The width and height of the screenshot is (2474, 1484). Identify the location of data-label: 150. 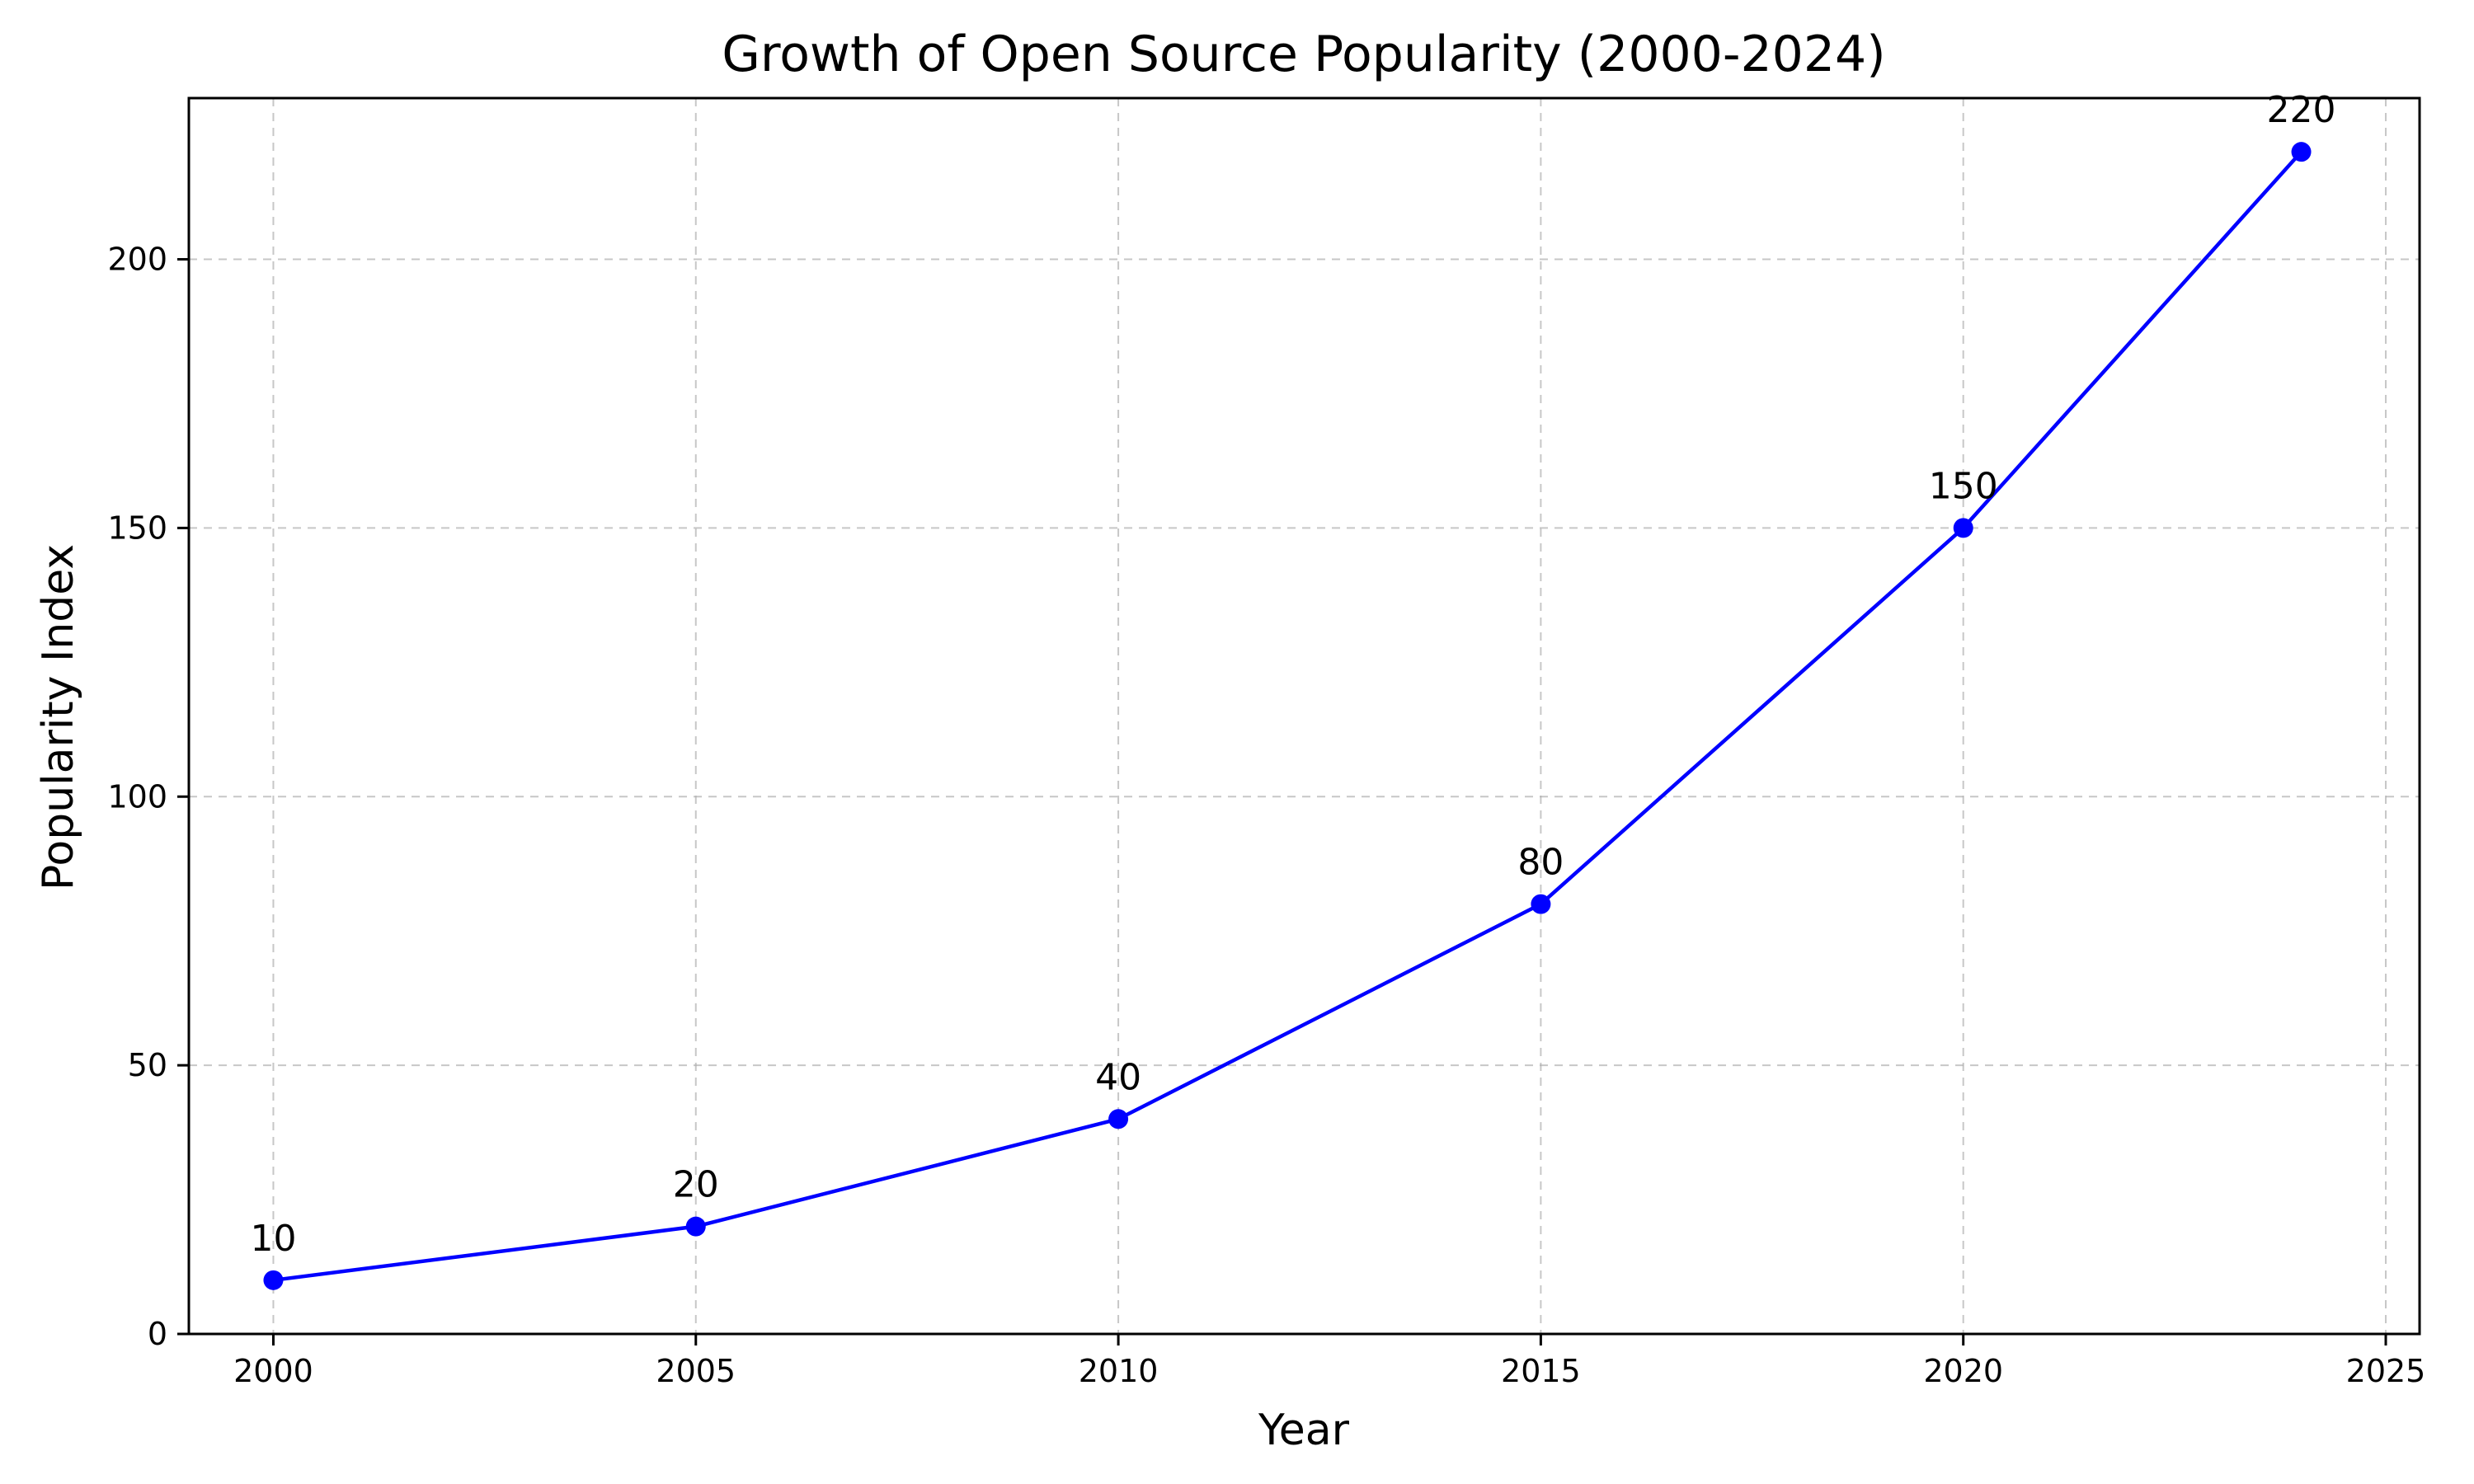
(1963, 486).